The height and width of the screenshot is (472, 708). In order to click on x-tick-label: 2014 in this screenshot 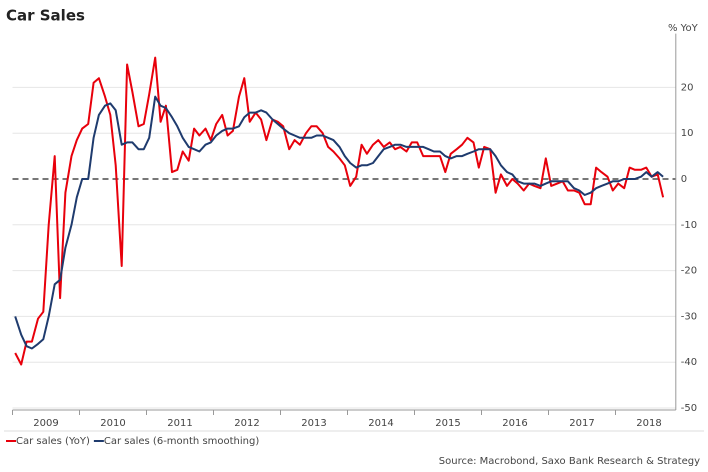, I will do `click(380, 423)`.